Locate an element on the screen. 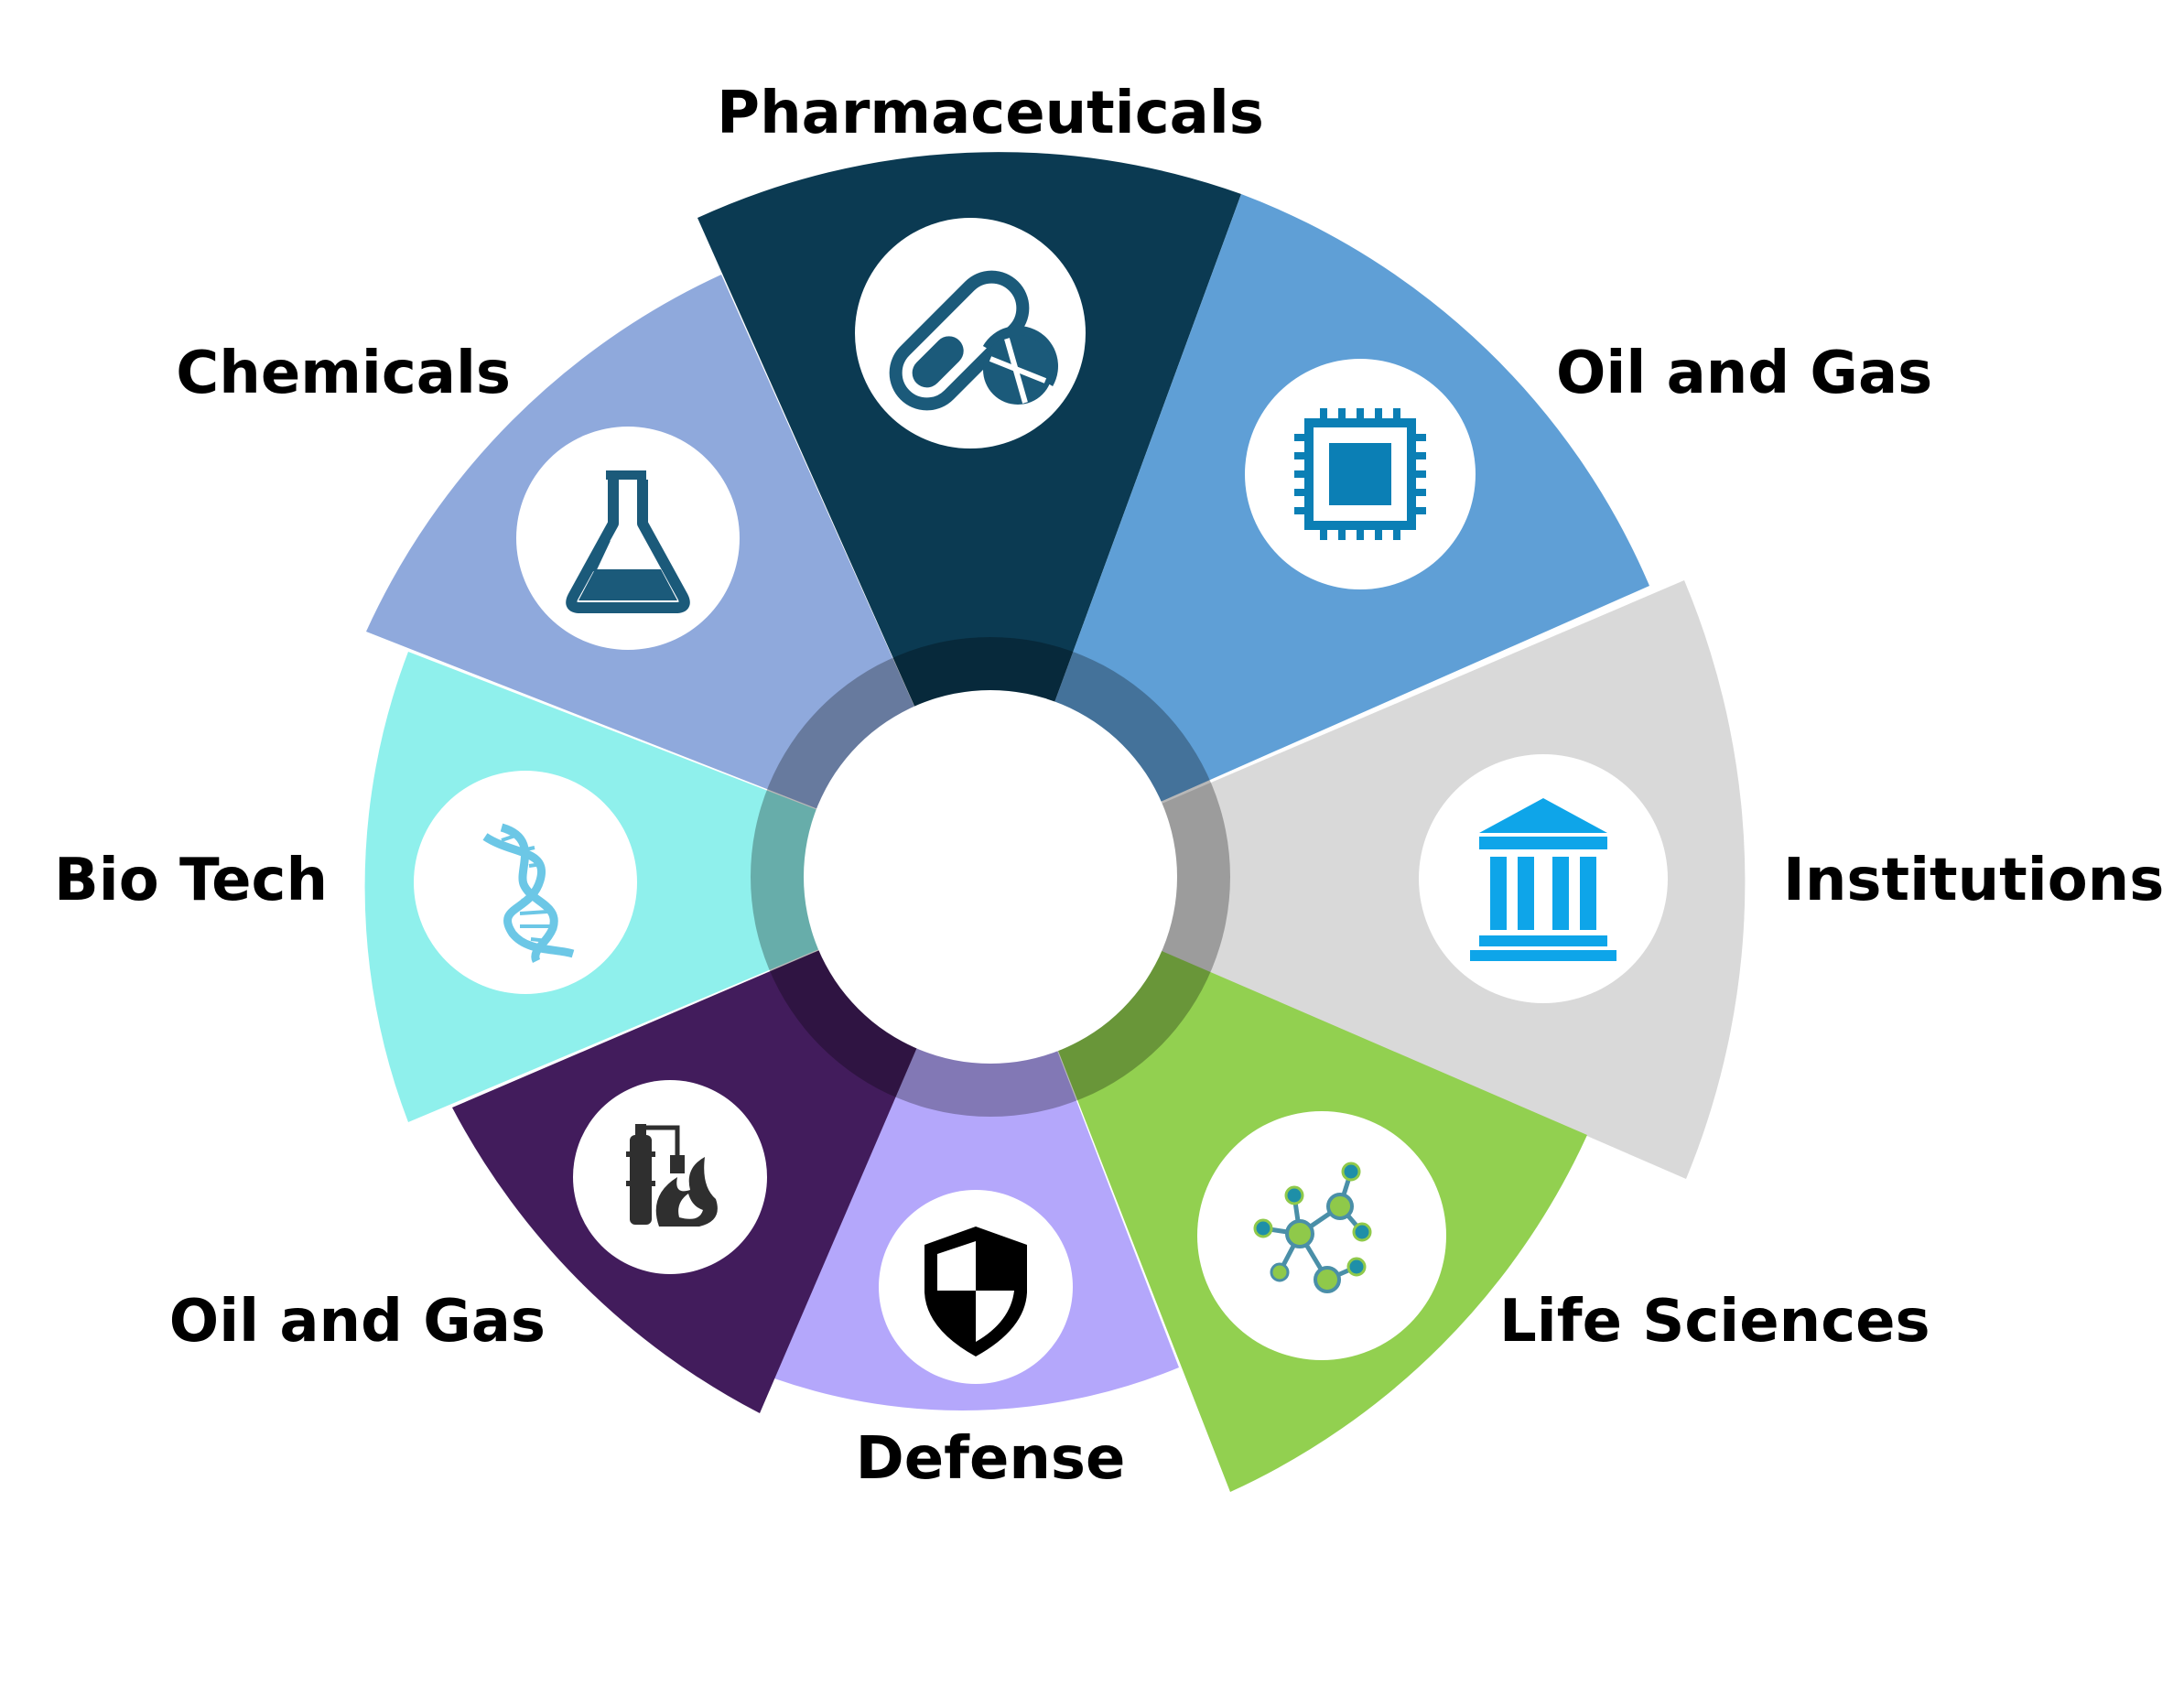 The image size is (2184, 1686). segment-pharmaceuticals is located at coordinates (969, 515).